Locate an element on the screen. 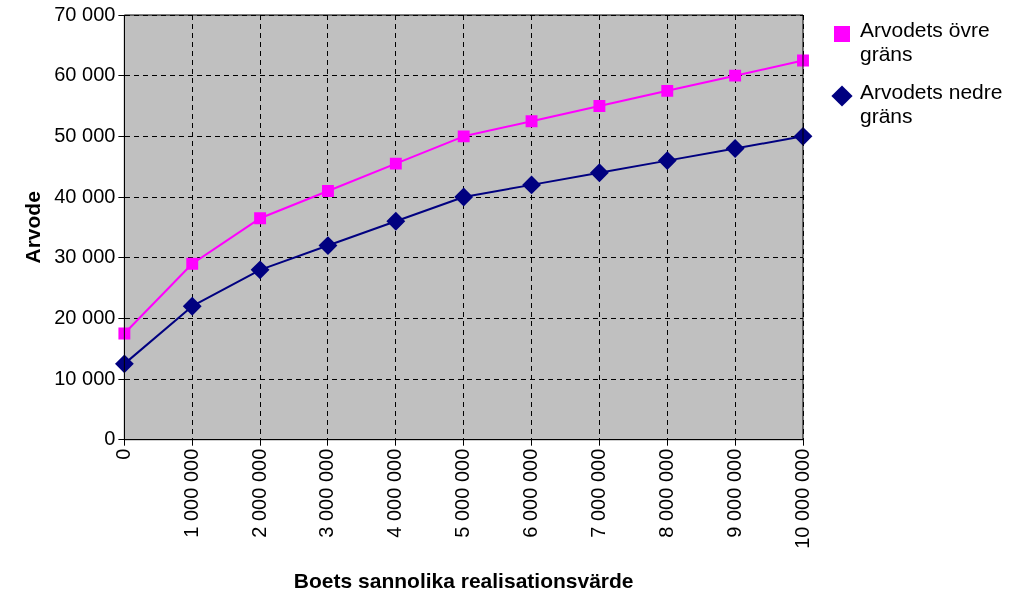  x-tick-label: 6 000 000 is located at coordinates (530, 493).